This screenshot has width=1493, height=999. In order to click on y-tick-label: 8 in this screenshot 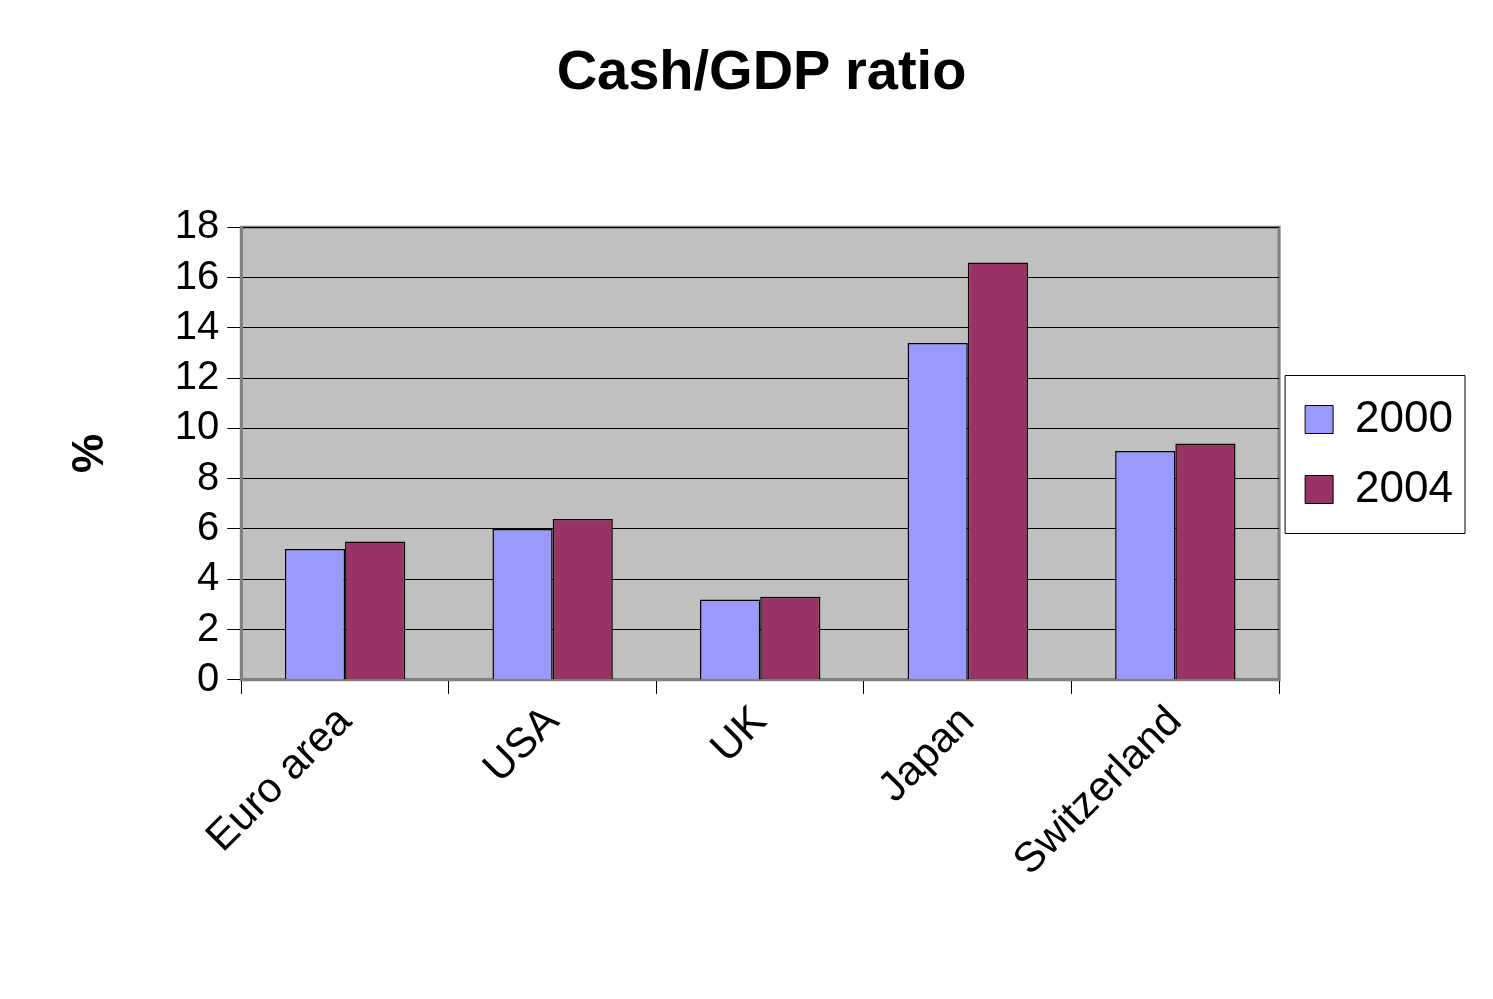, I will do `click(208, 475)`.